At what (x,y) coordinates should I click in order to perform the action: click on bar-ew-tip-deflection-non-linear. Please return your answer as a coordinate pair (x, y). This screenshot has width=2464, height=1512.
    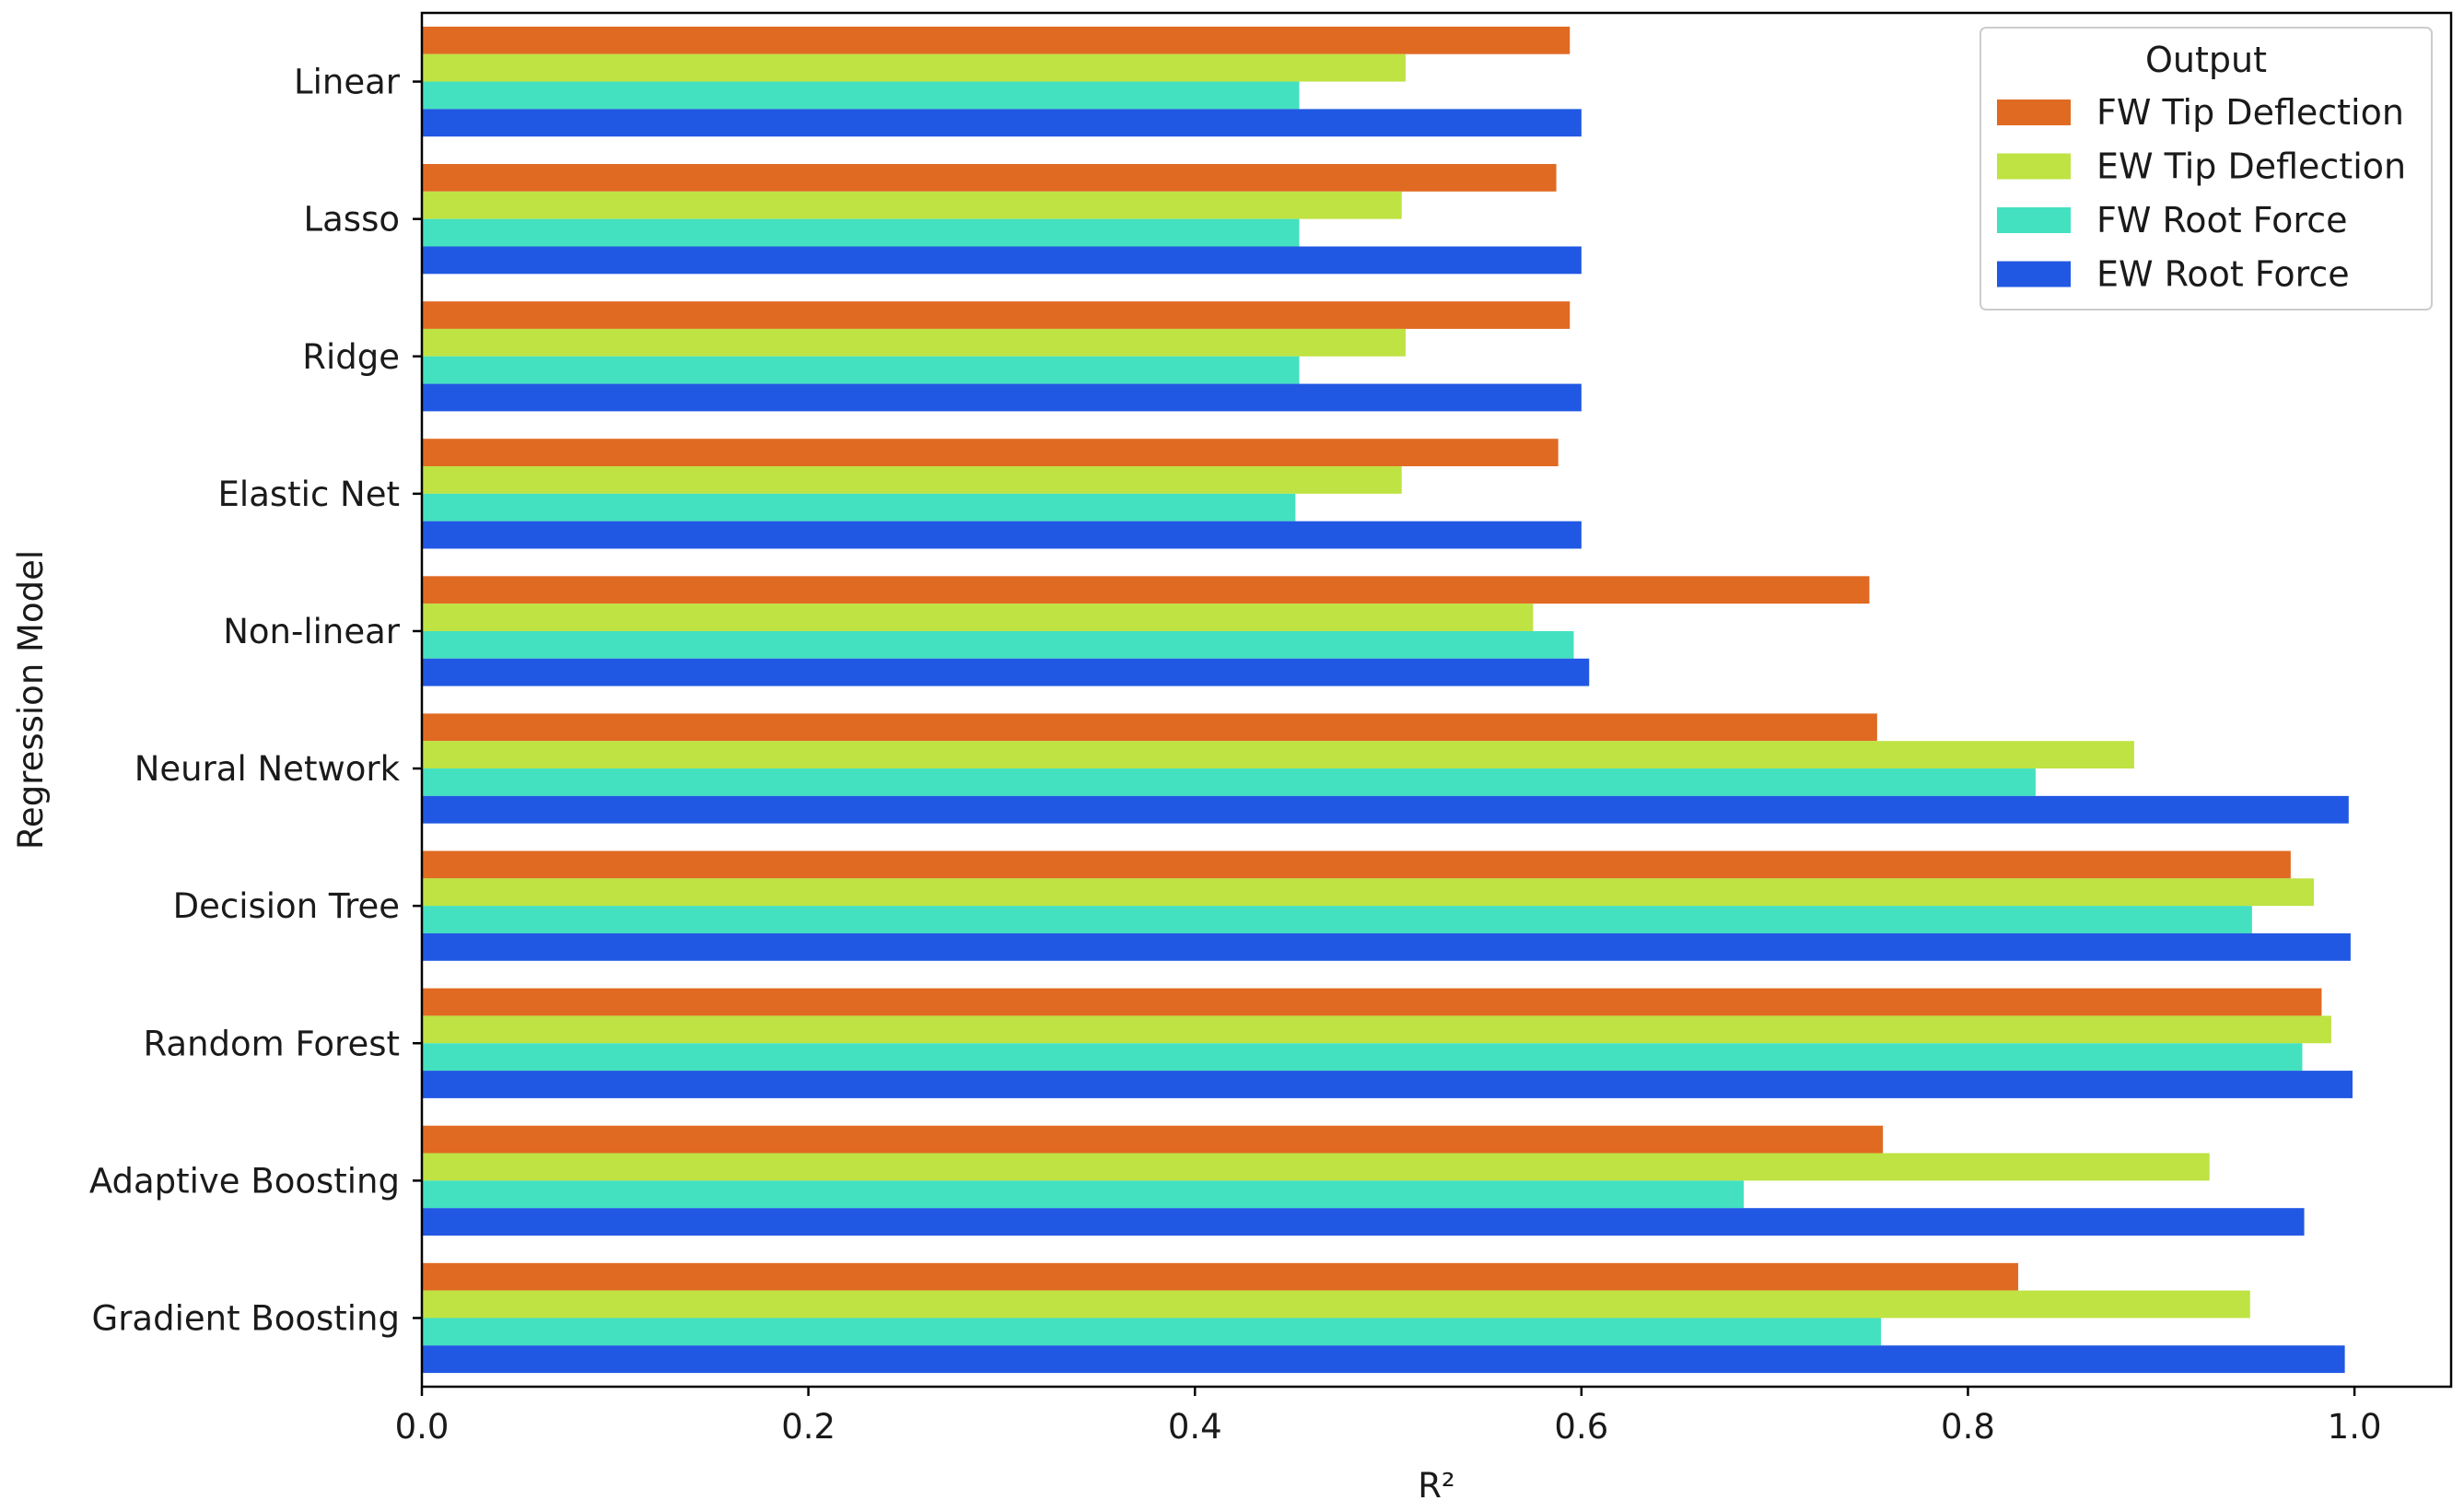
    Looking at the image, I should click on (978, 617).